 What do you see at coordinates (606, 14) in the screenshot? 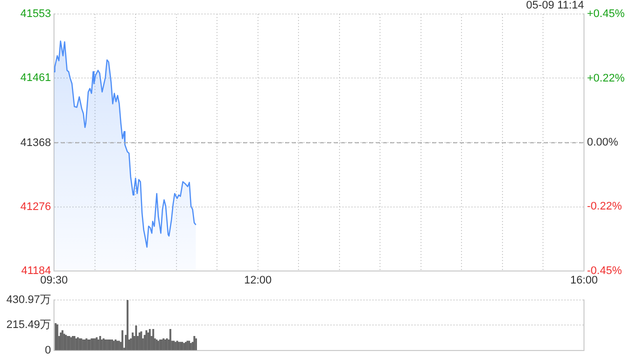
I see `y2-tick-label: +0.45%` at bounding box center [606, 14].